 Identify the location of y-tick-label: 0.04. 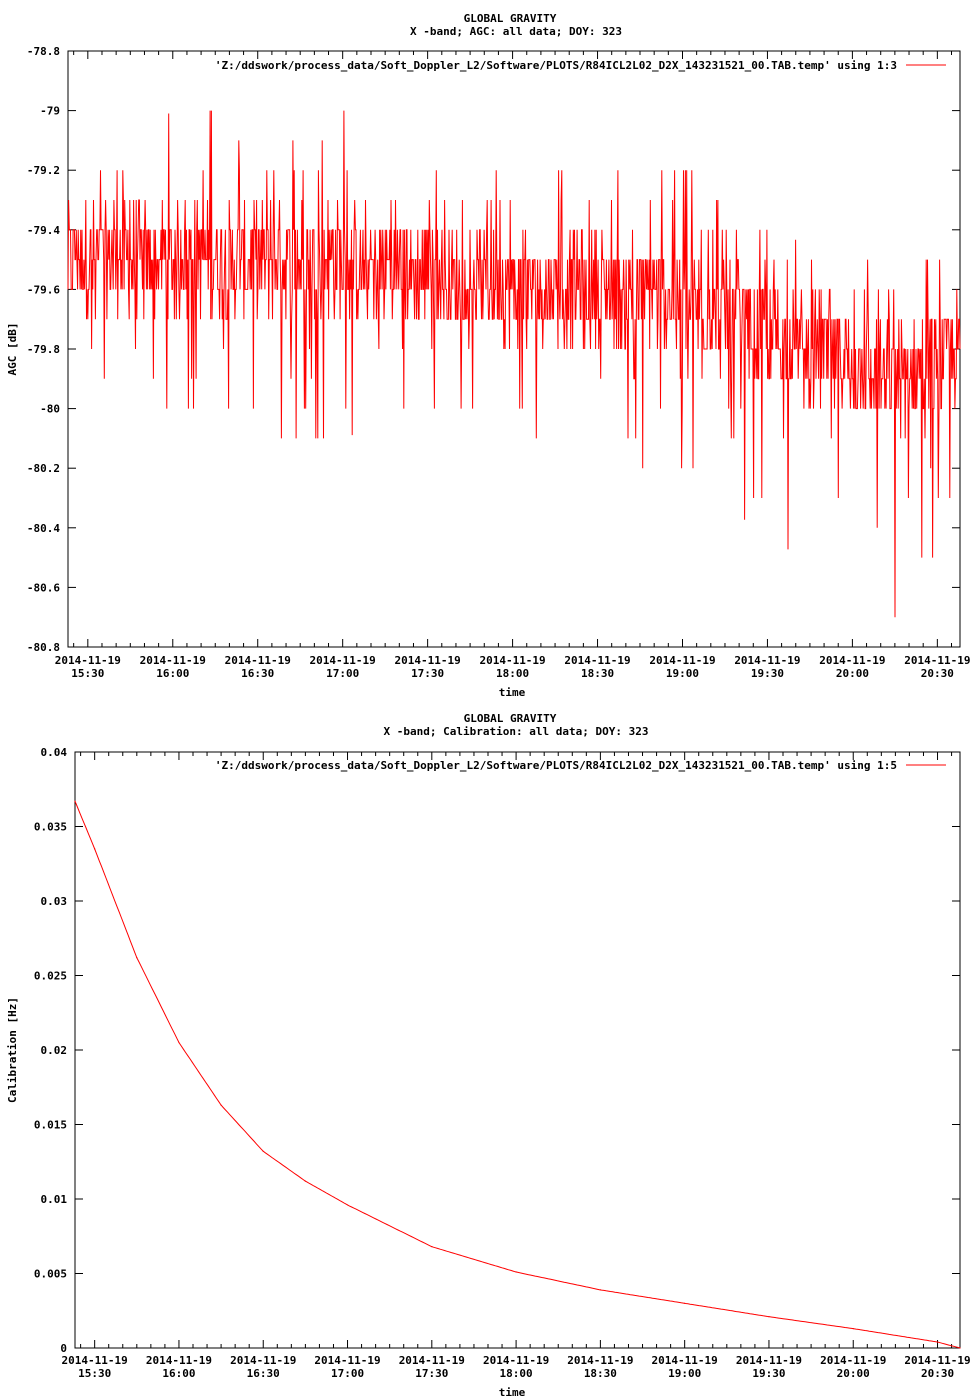
(54, 752).